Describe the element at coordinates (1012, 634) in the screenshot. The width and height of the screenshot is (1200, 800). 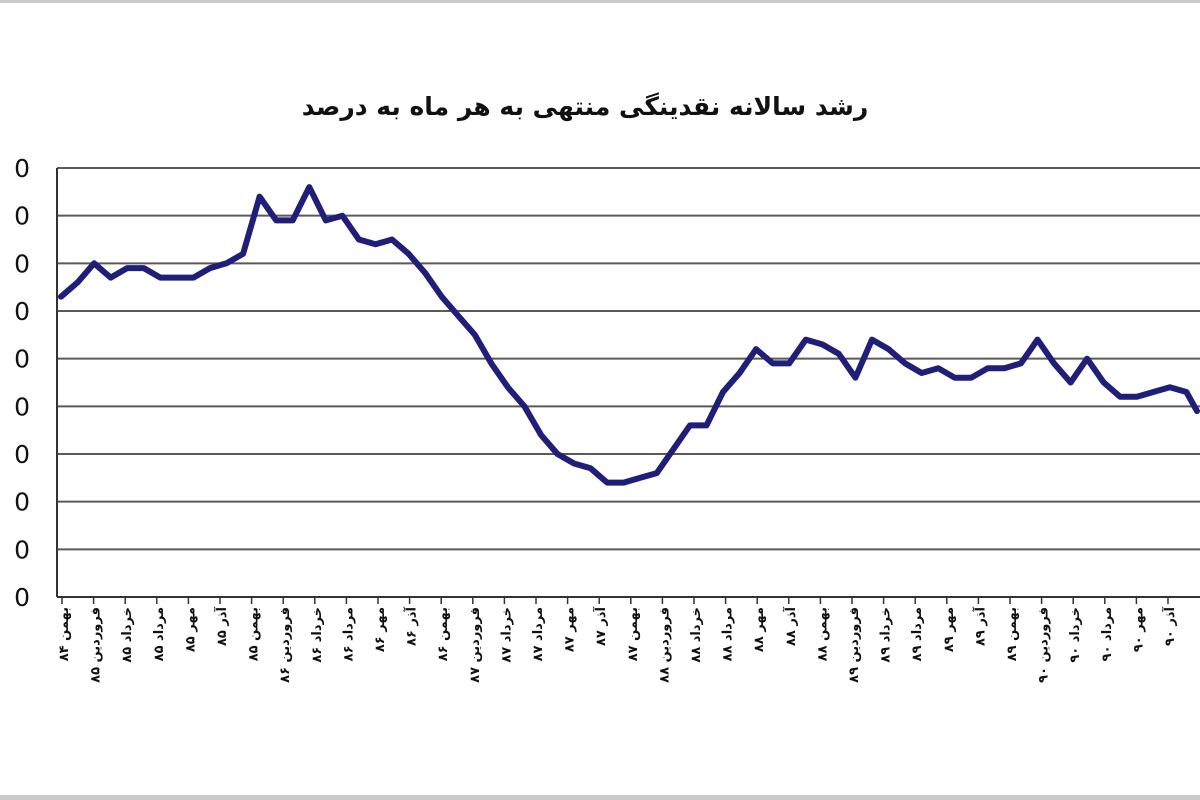
I see `x-tick-label: بهمن ۸۹` at that location.